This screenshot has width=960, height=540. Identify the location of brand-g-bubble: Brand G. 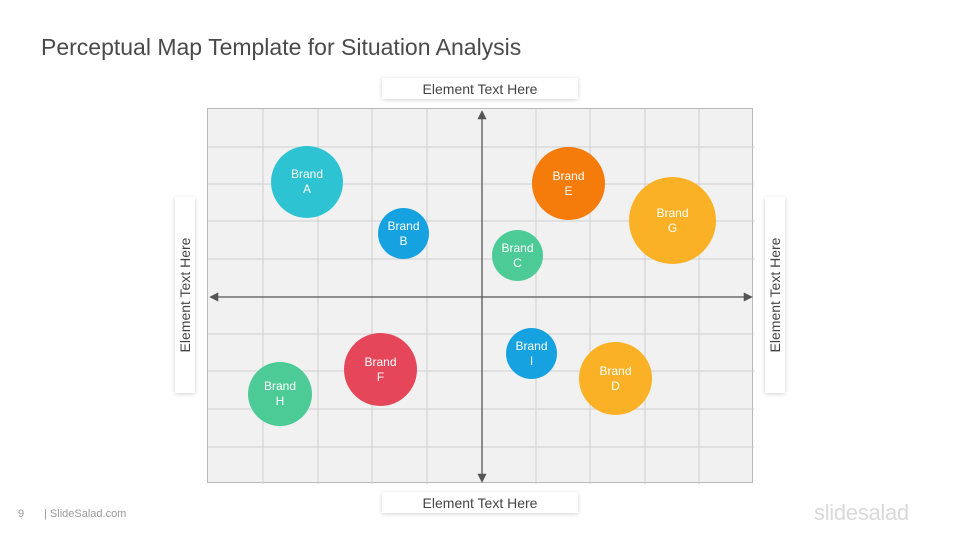
(672, 220).